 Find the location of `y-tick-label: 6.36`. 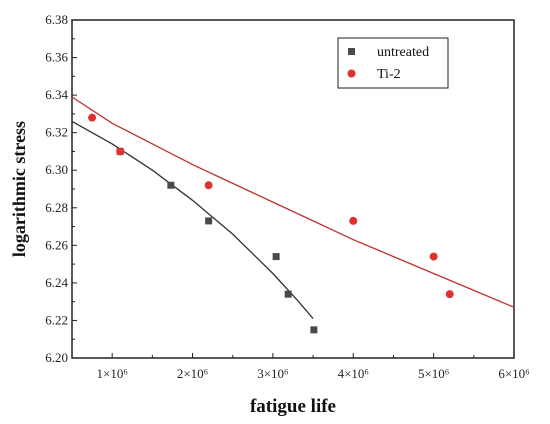

y-tick-label: 6.36 is located at coordinates (56, 57).